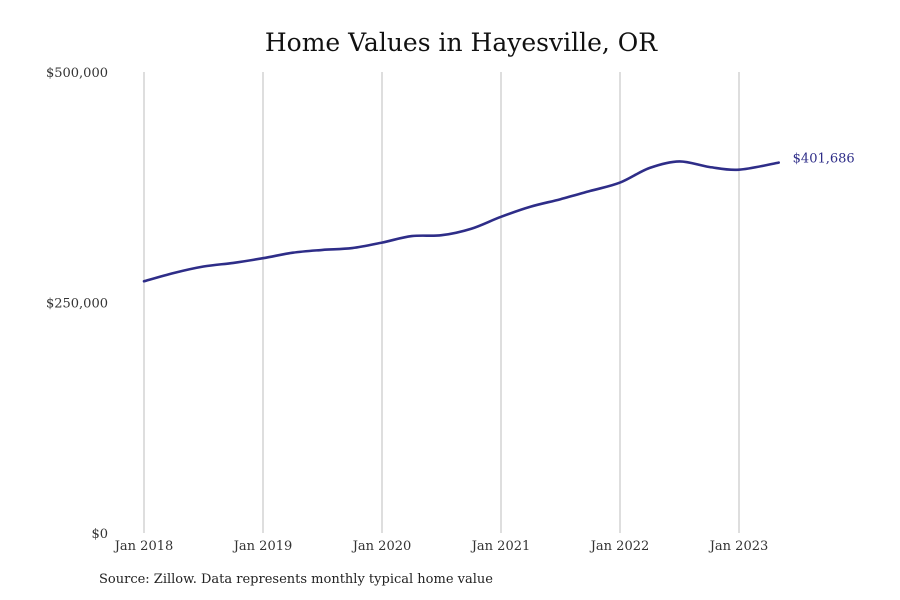 This screenshot has width=900, height=600. Describe the element at coordinates (77, 73) in the screenshot. I see `y-tick-label: $500,000` at that location.